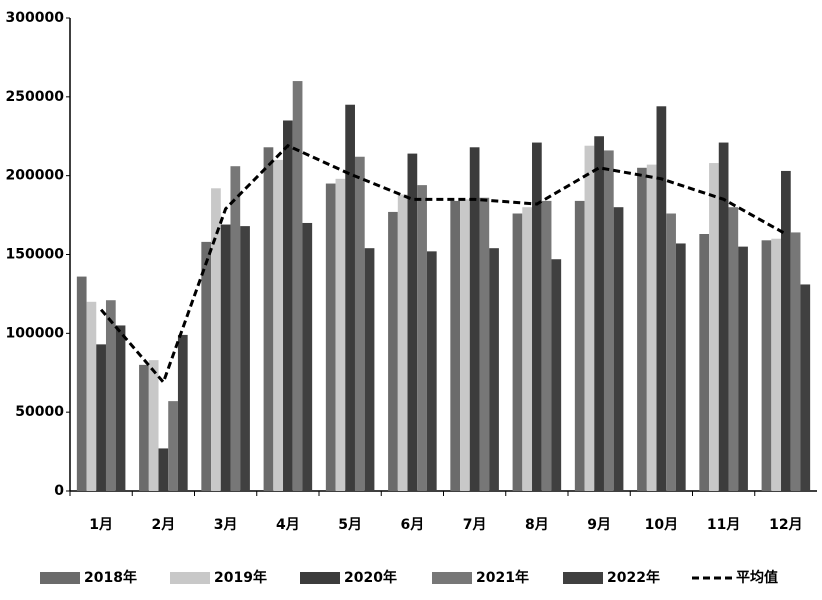 The image size is (822, 600). I want to click on y-tick-label: 300000, so click(35, 18).